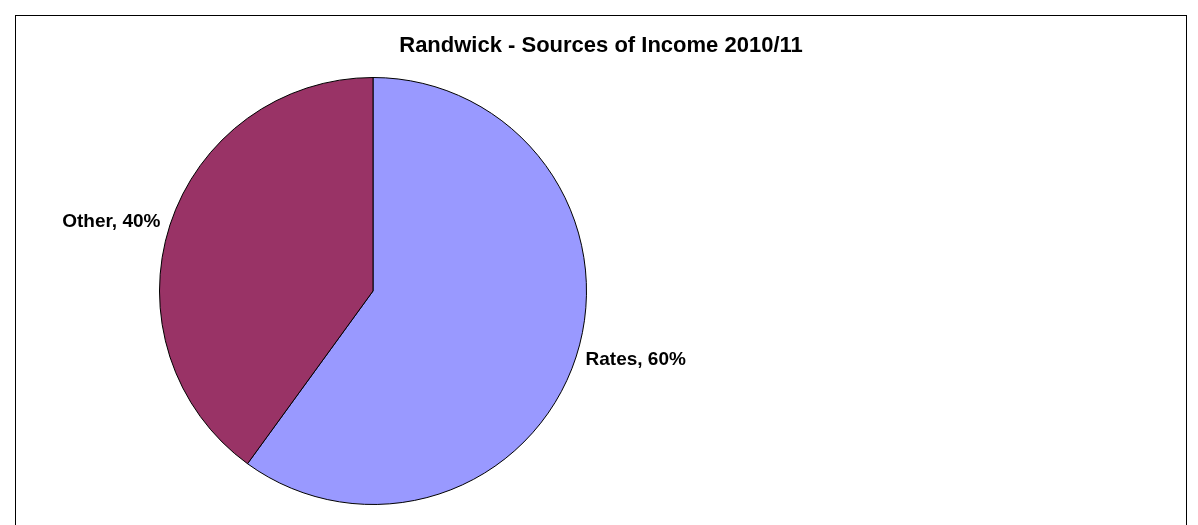 The width and height of the screenshot is (1198, 525). I want to click on slice-label: Rates, 60%, so click(635, 359).